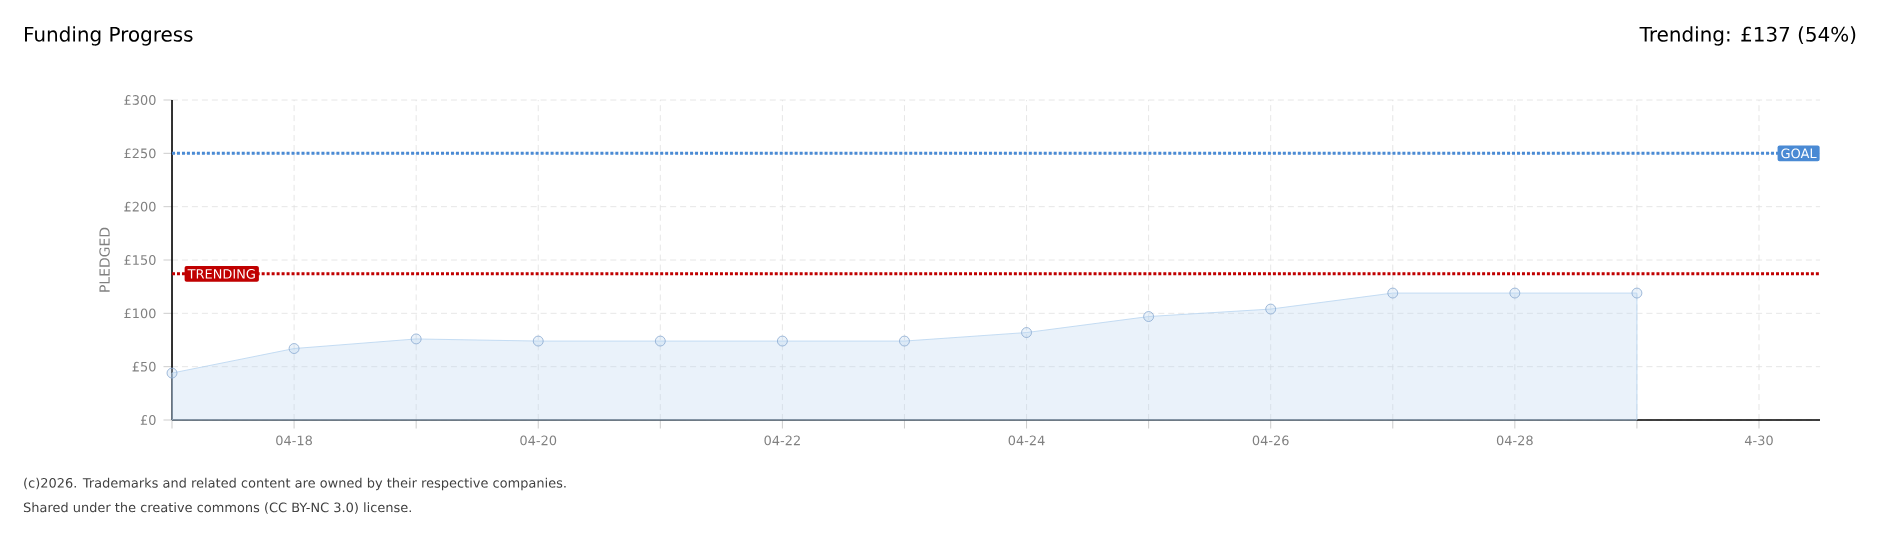 This screenshot has height=540, width=1880. What do you see at coordinates (109, 36) in the screenshot?
I see `chart-title: Funding Progress` at bounding box center [109, 36].